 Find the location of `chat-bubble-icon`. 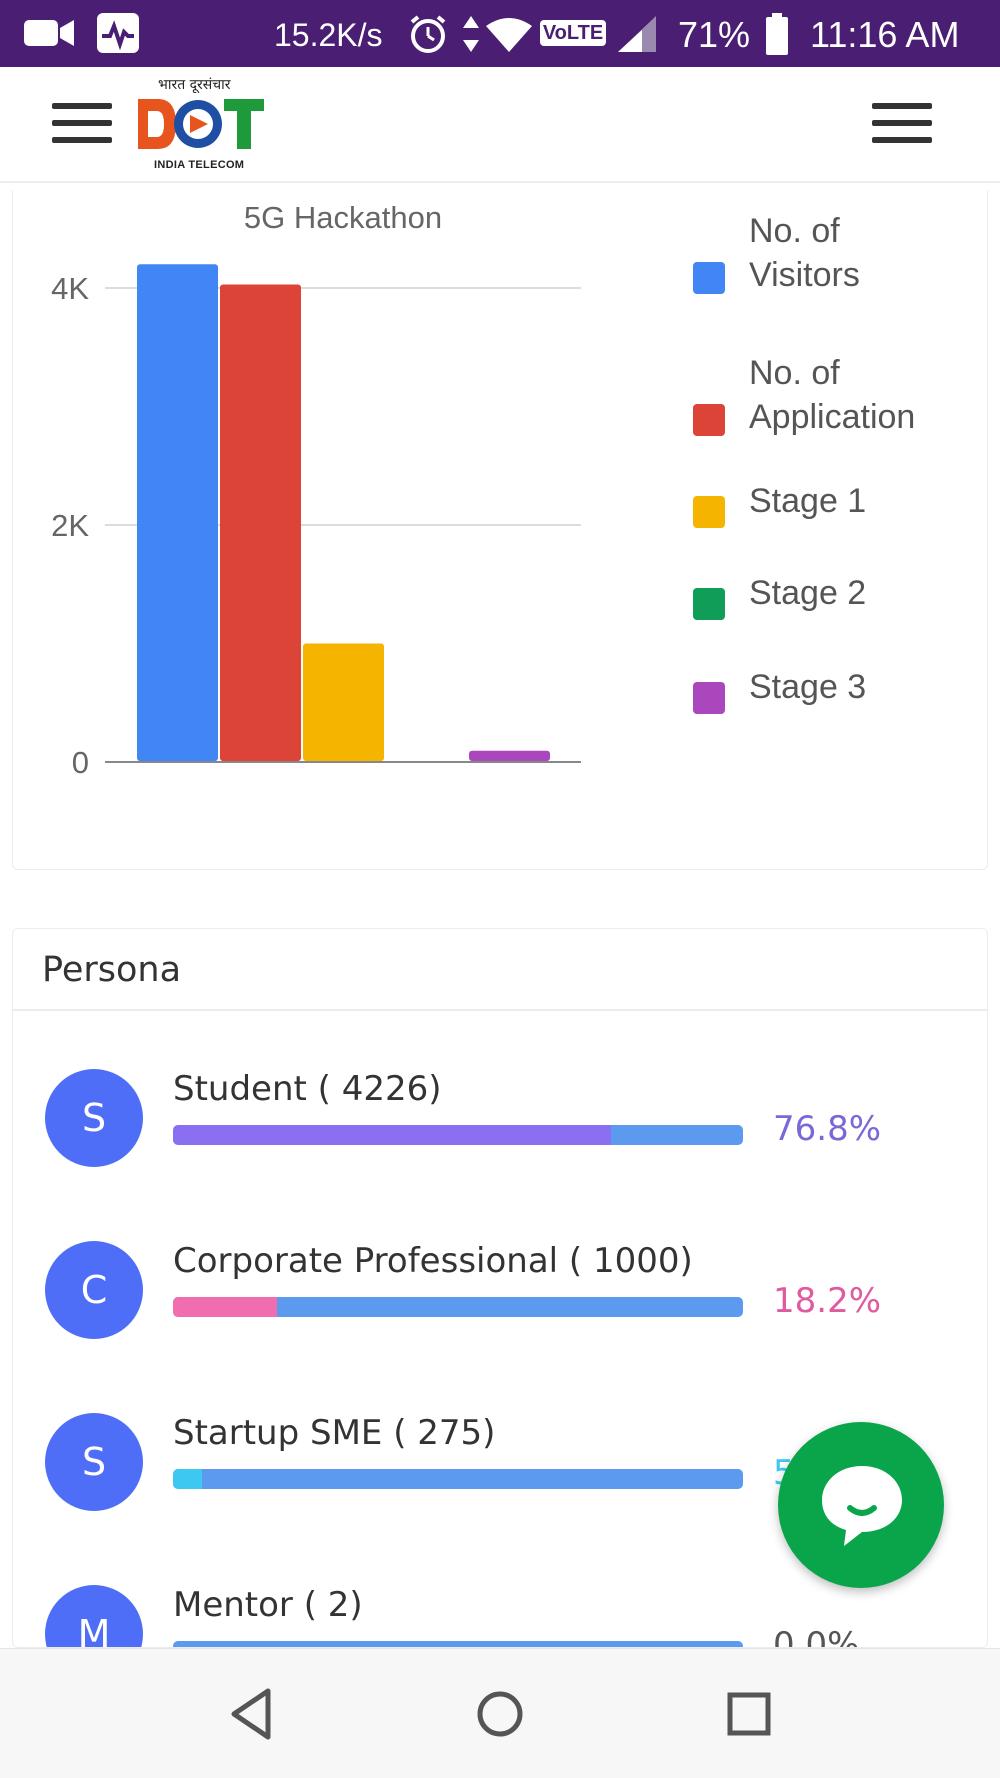

chat-bubble-icon is located at coordinates (862, 1506).